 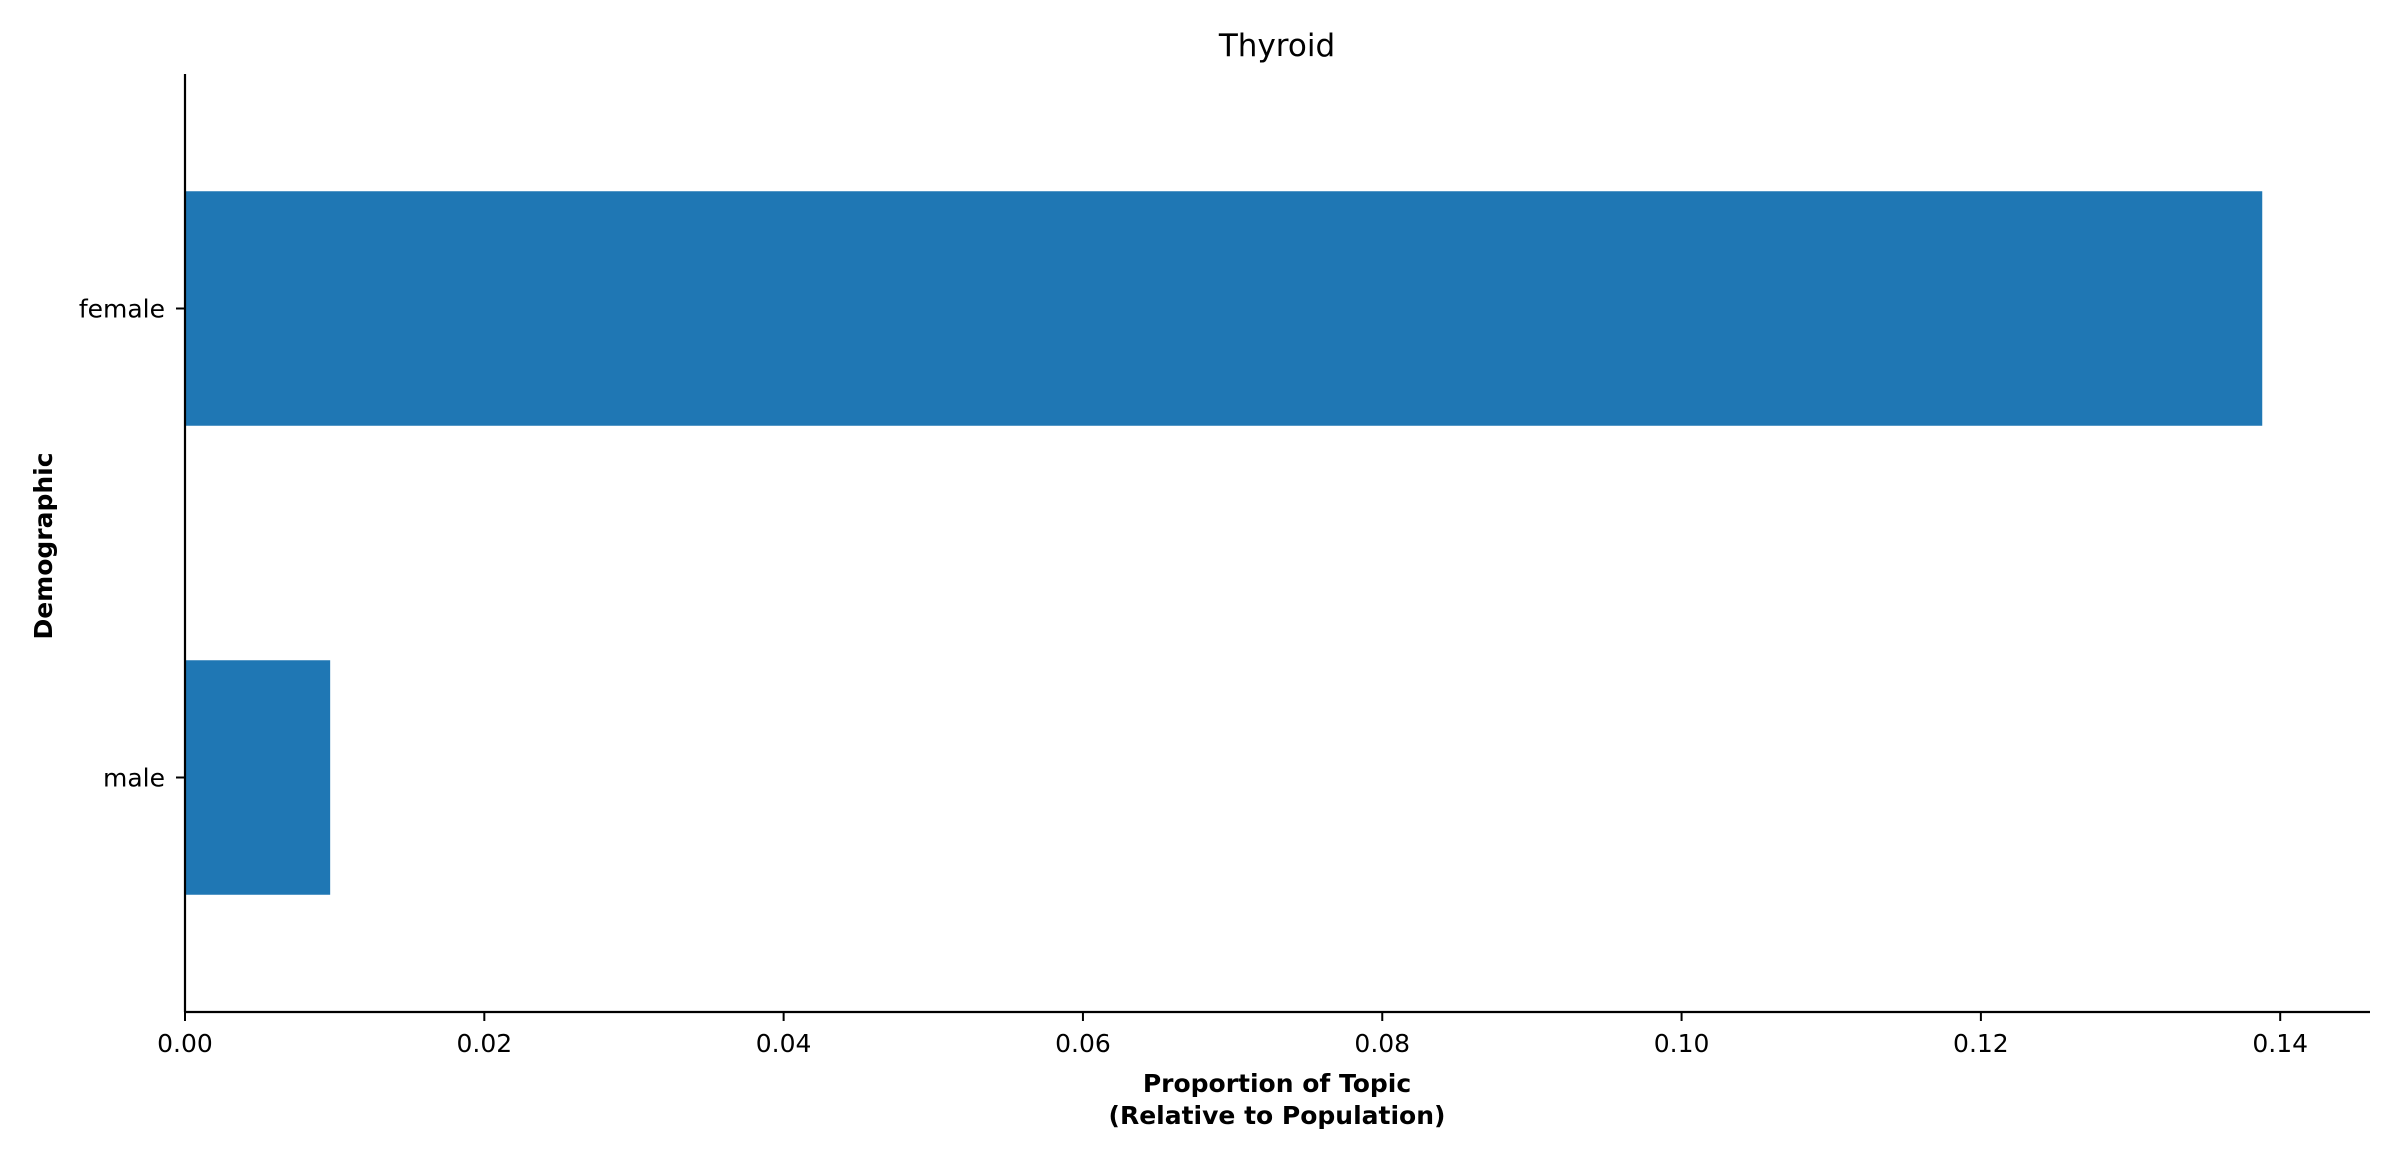 I want to click on y-tick-label-female: female, so click(x=122, y=309).